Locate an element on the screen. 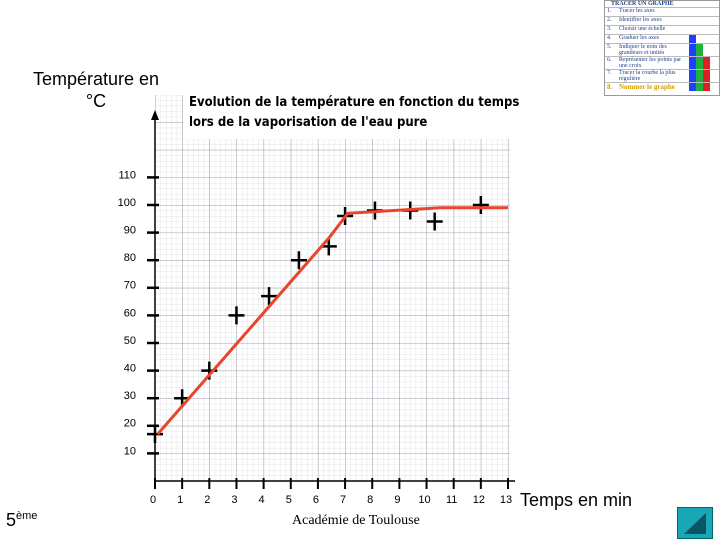 Image resolution: width=720 pixels, height=540 pixels. x-tick-label: 6 is located at coordinates (316, 500).